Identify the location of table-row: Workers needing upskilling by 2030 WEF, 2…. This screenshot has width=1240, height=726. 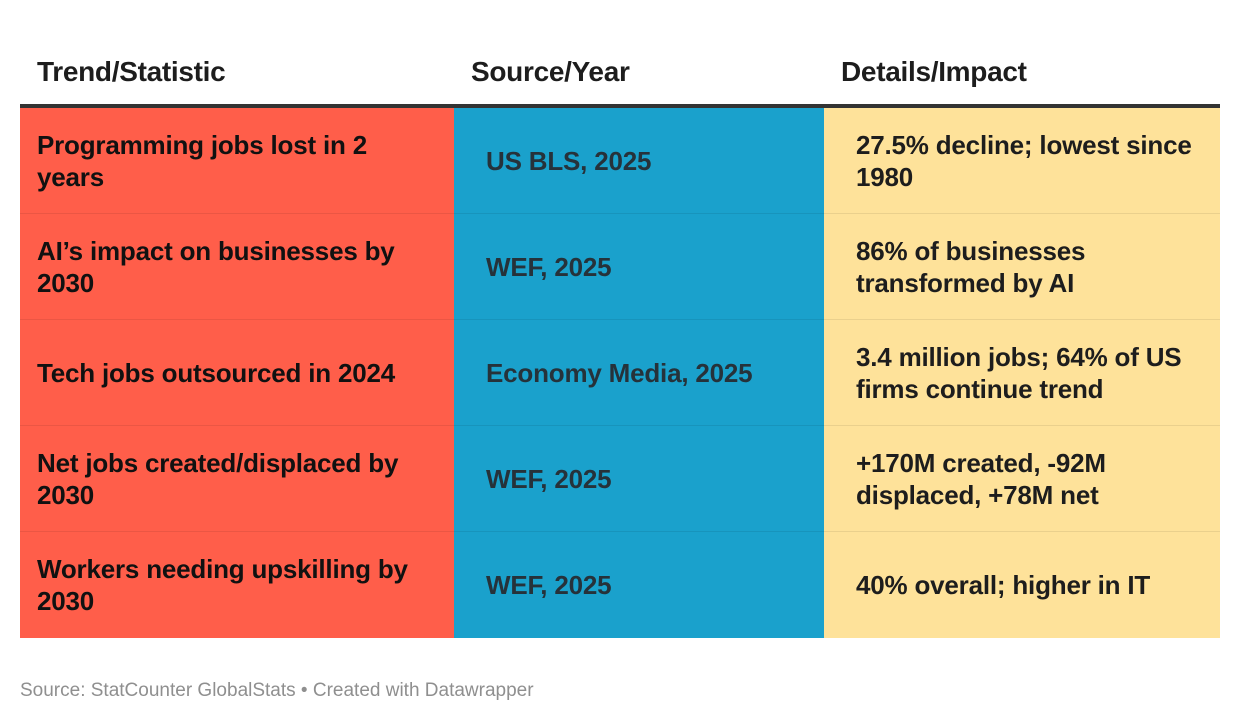
(620, 585).